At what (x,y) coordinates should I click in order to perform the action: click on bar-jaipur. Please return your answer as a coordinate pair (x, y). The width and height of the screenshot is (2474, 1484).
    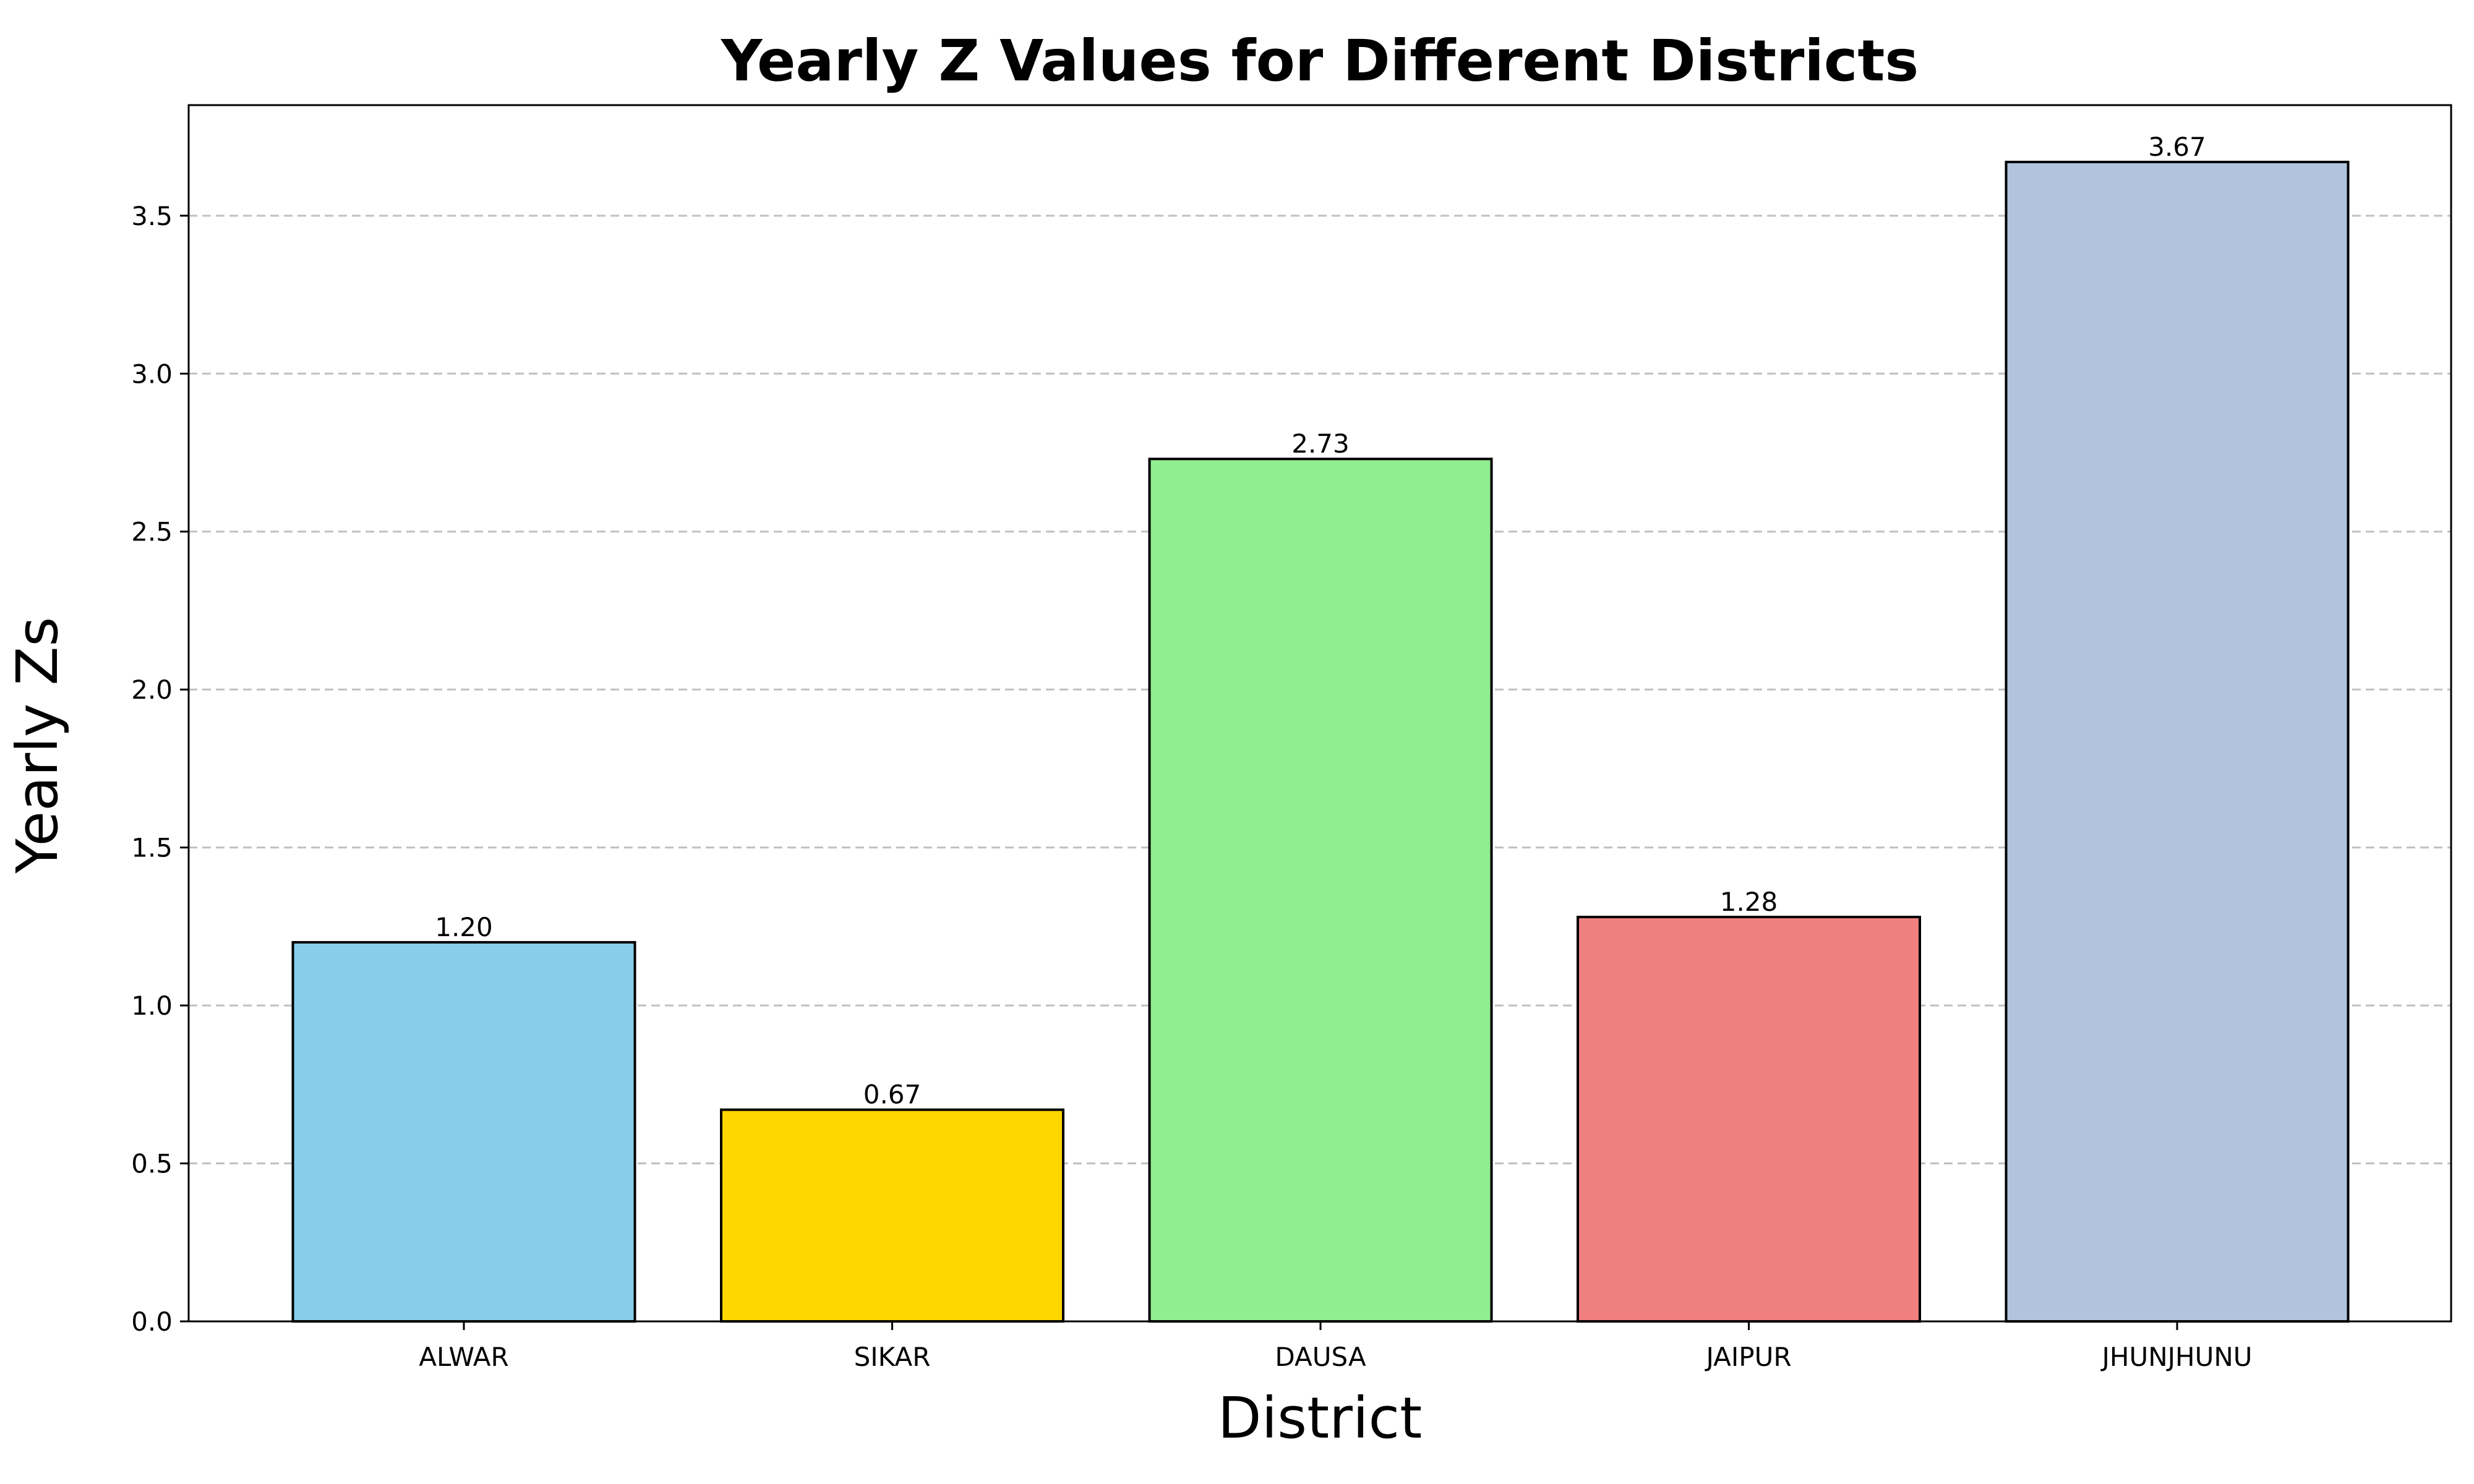
    Looking at the image, I should click on (1749, 1119).